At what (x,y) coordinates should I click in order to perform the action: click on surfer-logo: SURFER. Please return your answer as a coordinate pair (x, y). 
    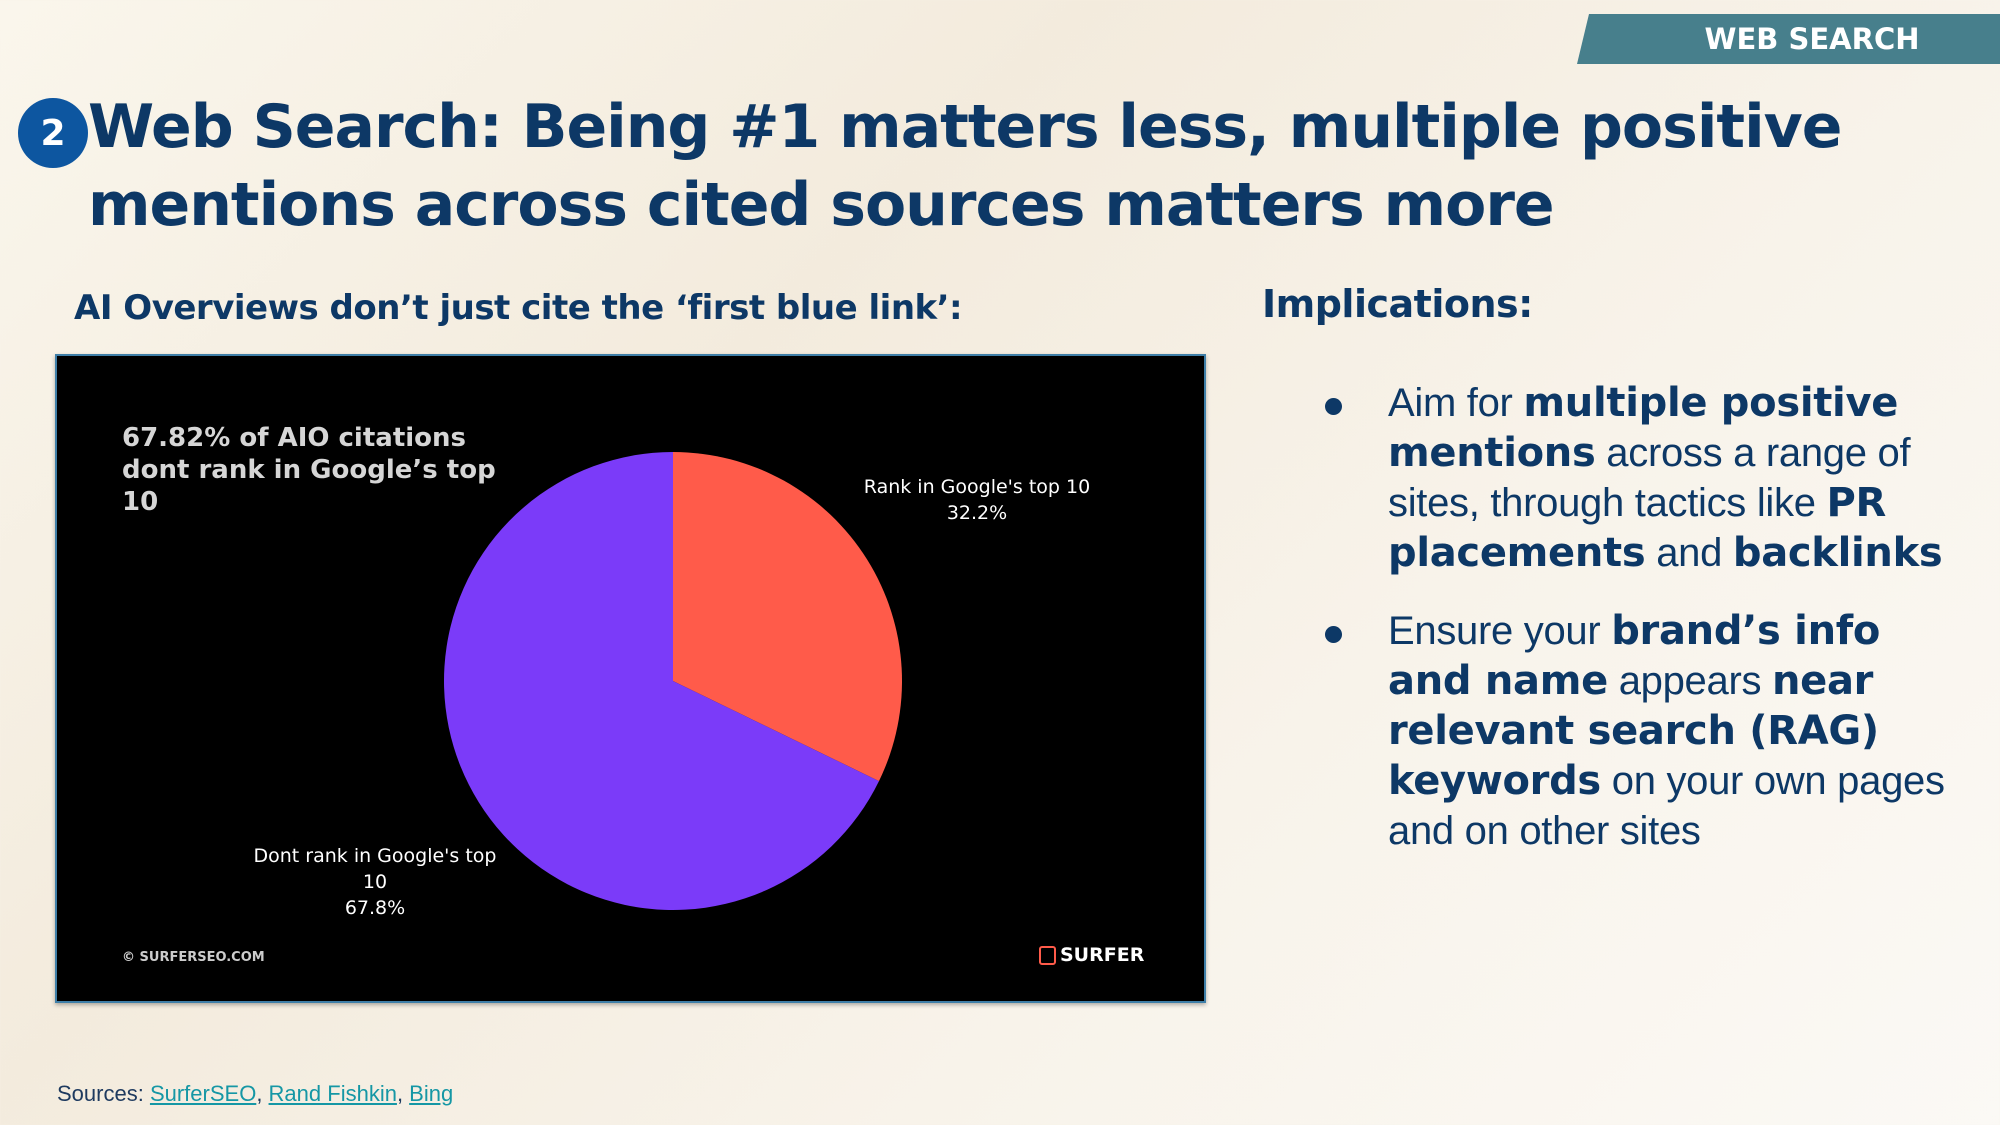
    Looking at the image, I should click on (1091, 955).